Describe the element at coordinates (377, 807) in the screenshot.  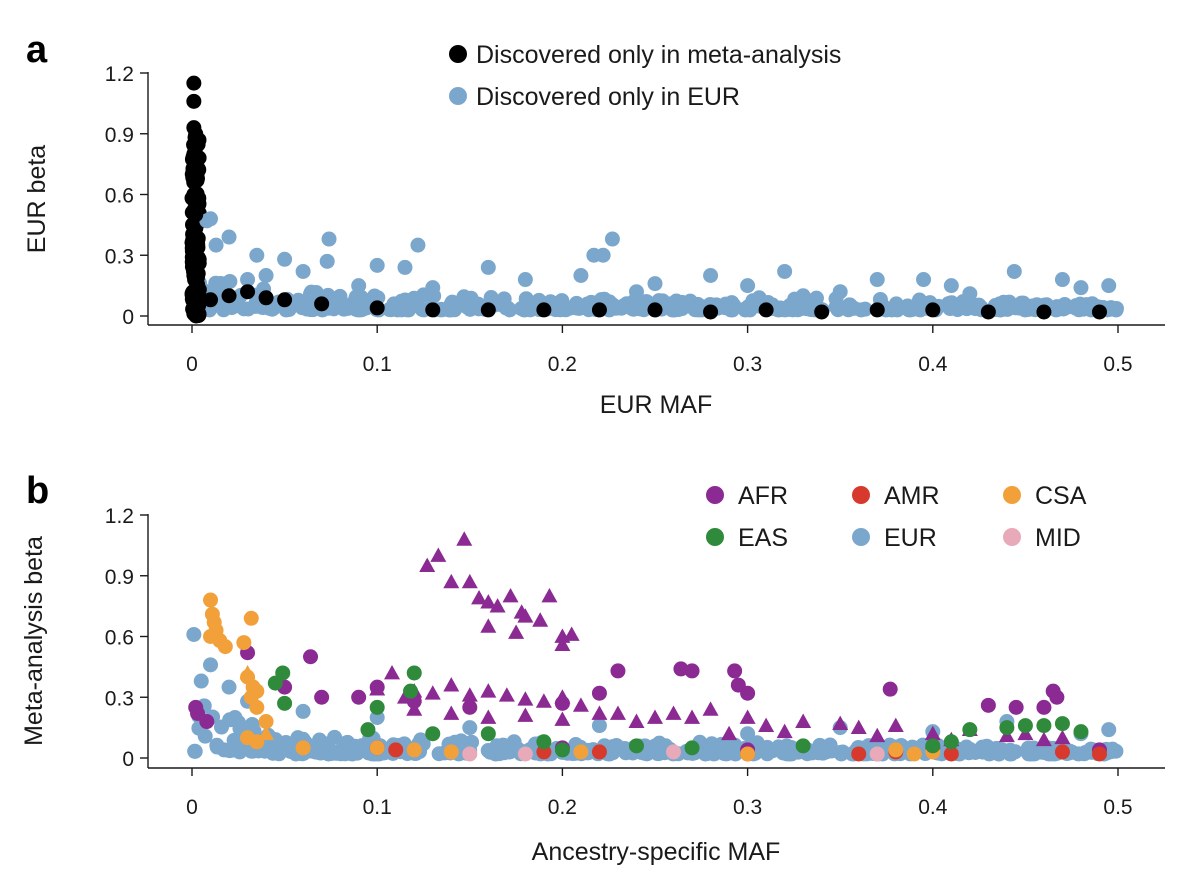
I see `x-tick-label: 0.1` at that location.